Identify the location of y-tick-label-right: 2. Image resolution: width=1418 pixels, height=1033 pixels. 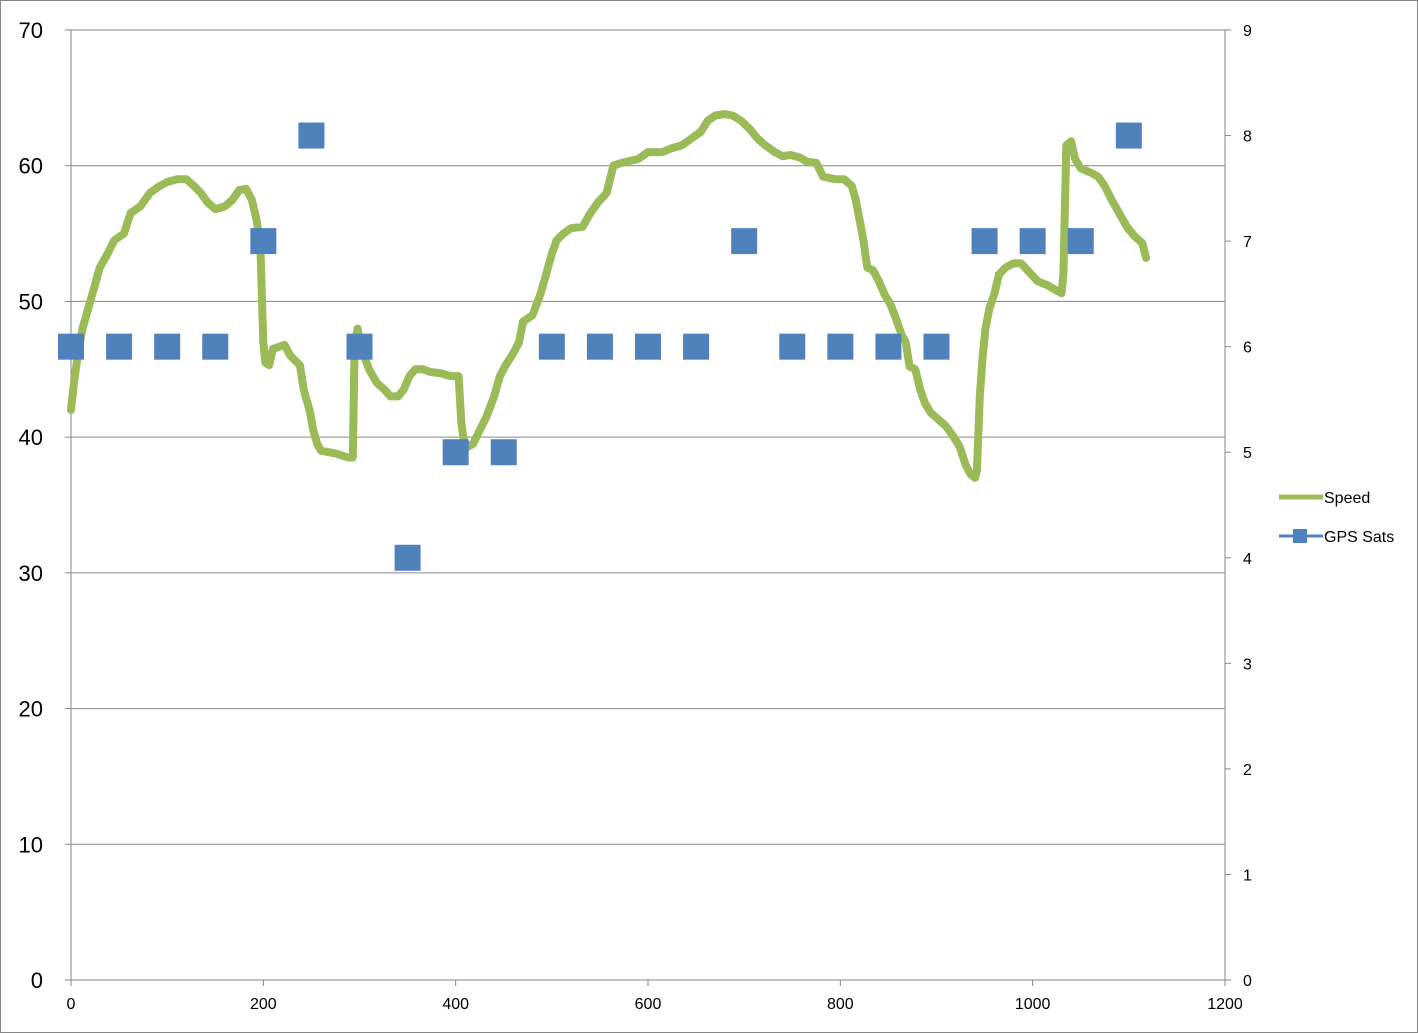
(1247, 770).